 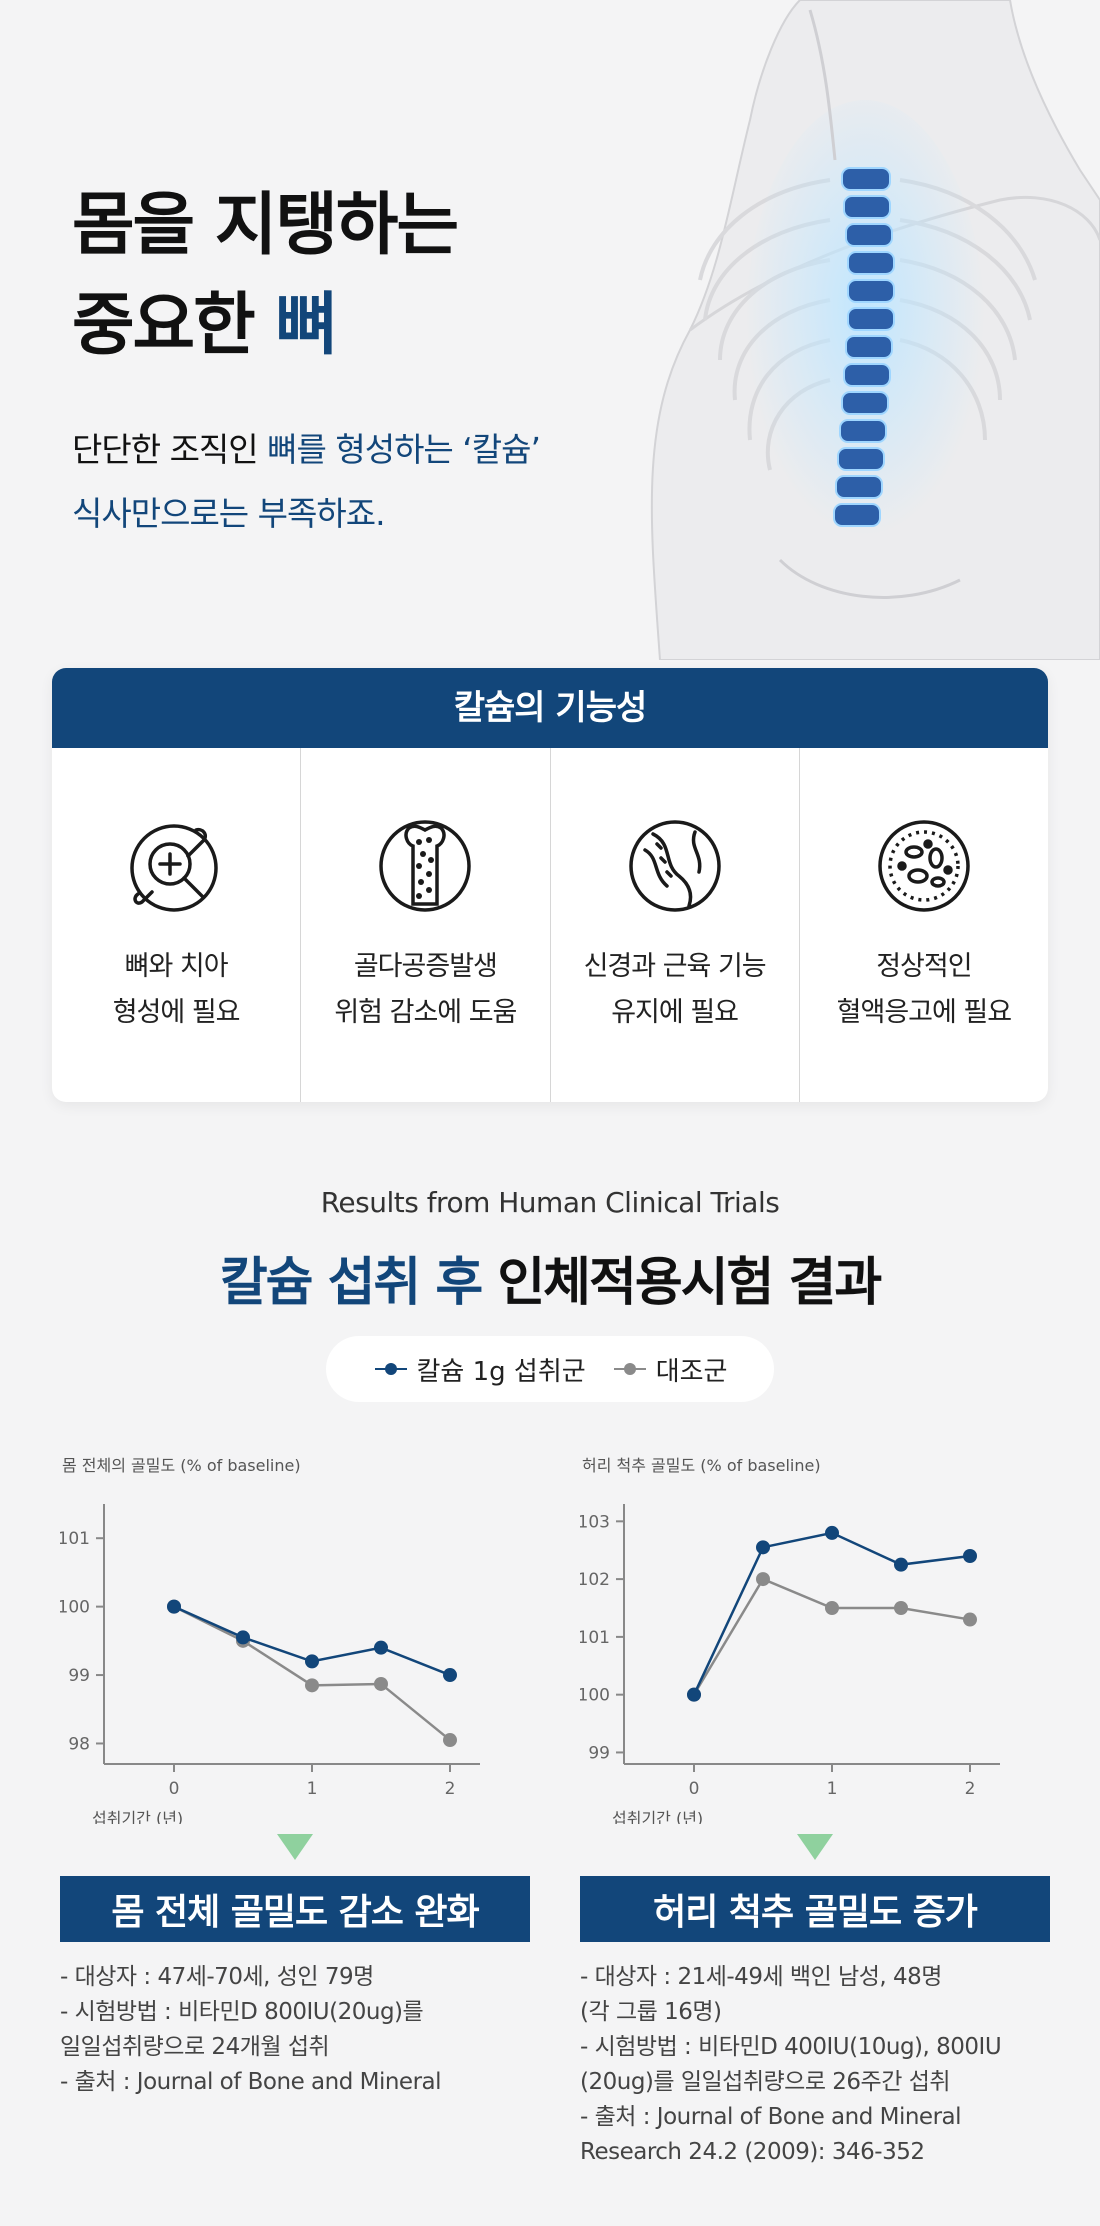 What do you see at coordinates (875, 330) in the screenshot?
I see `spine-illustration` at bounding box center [875, 330].